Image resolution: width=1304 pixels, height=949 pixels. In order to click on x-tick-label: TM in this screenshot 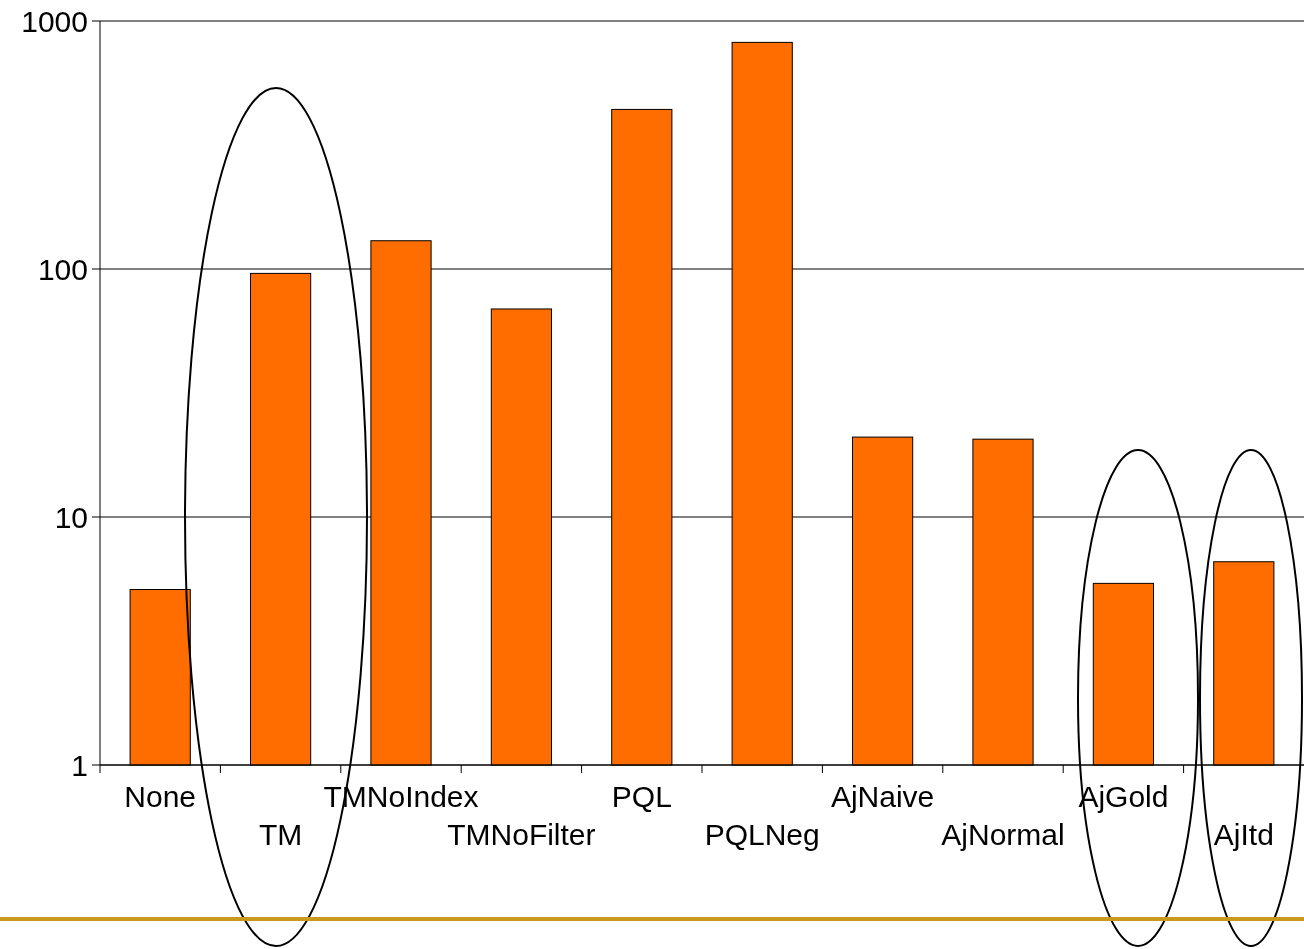, I will do `click(280, 834)`.